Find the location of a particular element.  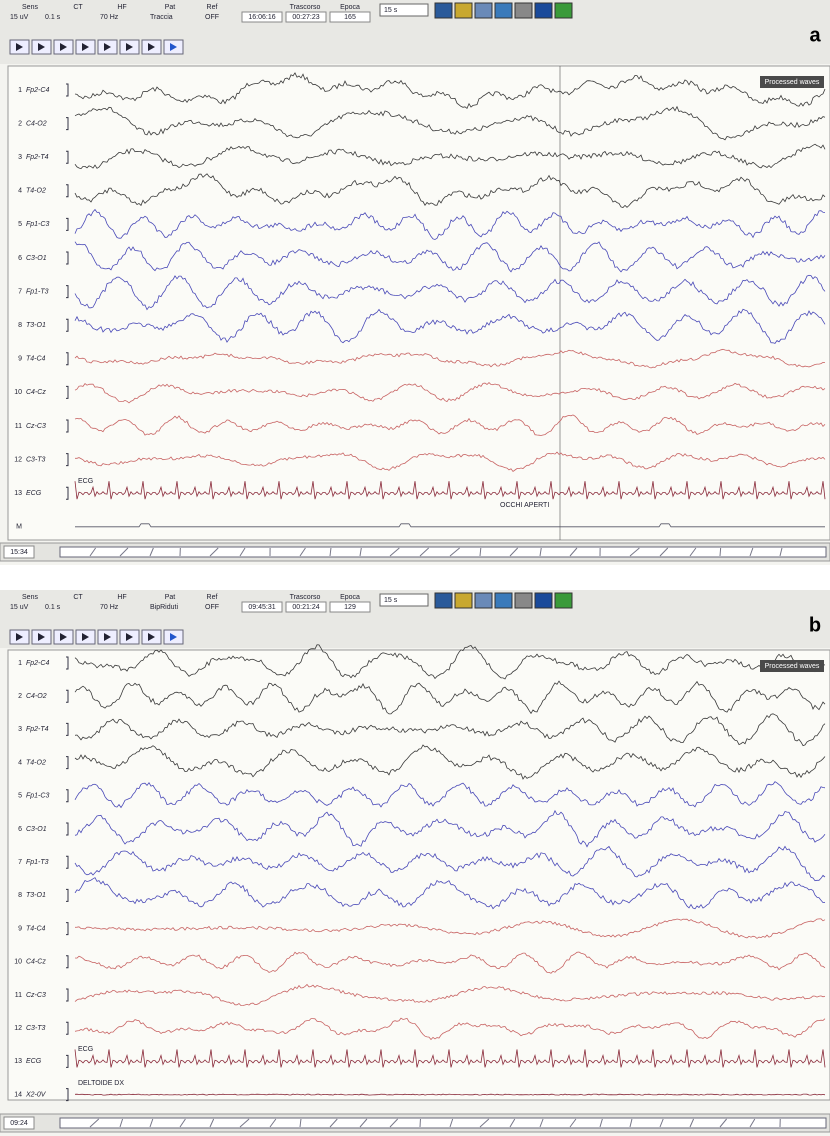

processed-label: Processed waves is located at coordinates (792, 82).